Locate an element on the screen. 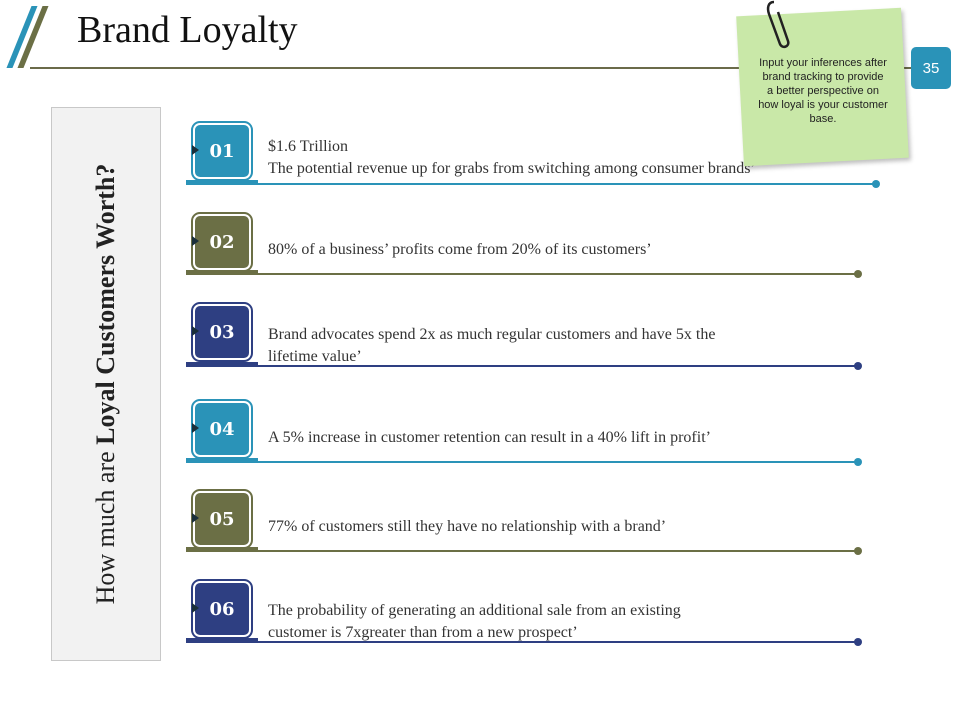 The height and width of the screenshot is (720, 960). side-panel: How much are Loyal Customers Worth? is located at coordinates (106, 384).